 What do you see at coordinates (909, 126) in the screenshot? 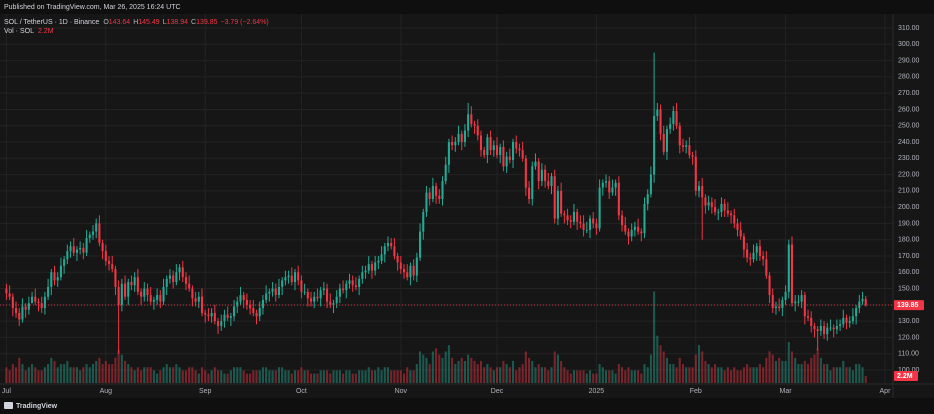
I see `y-tick-label: 250.00` at bounding box center [909, 126].